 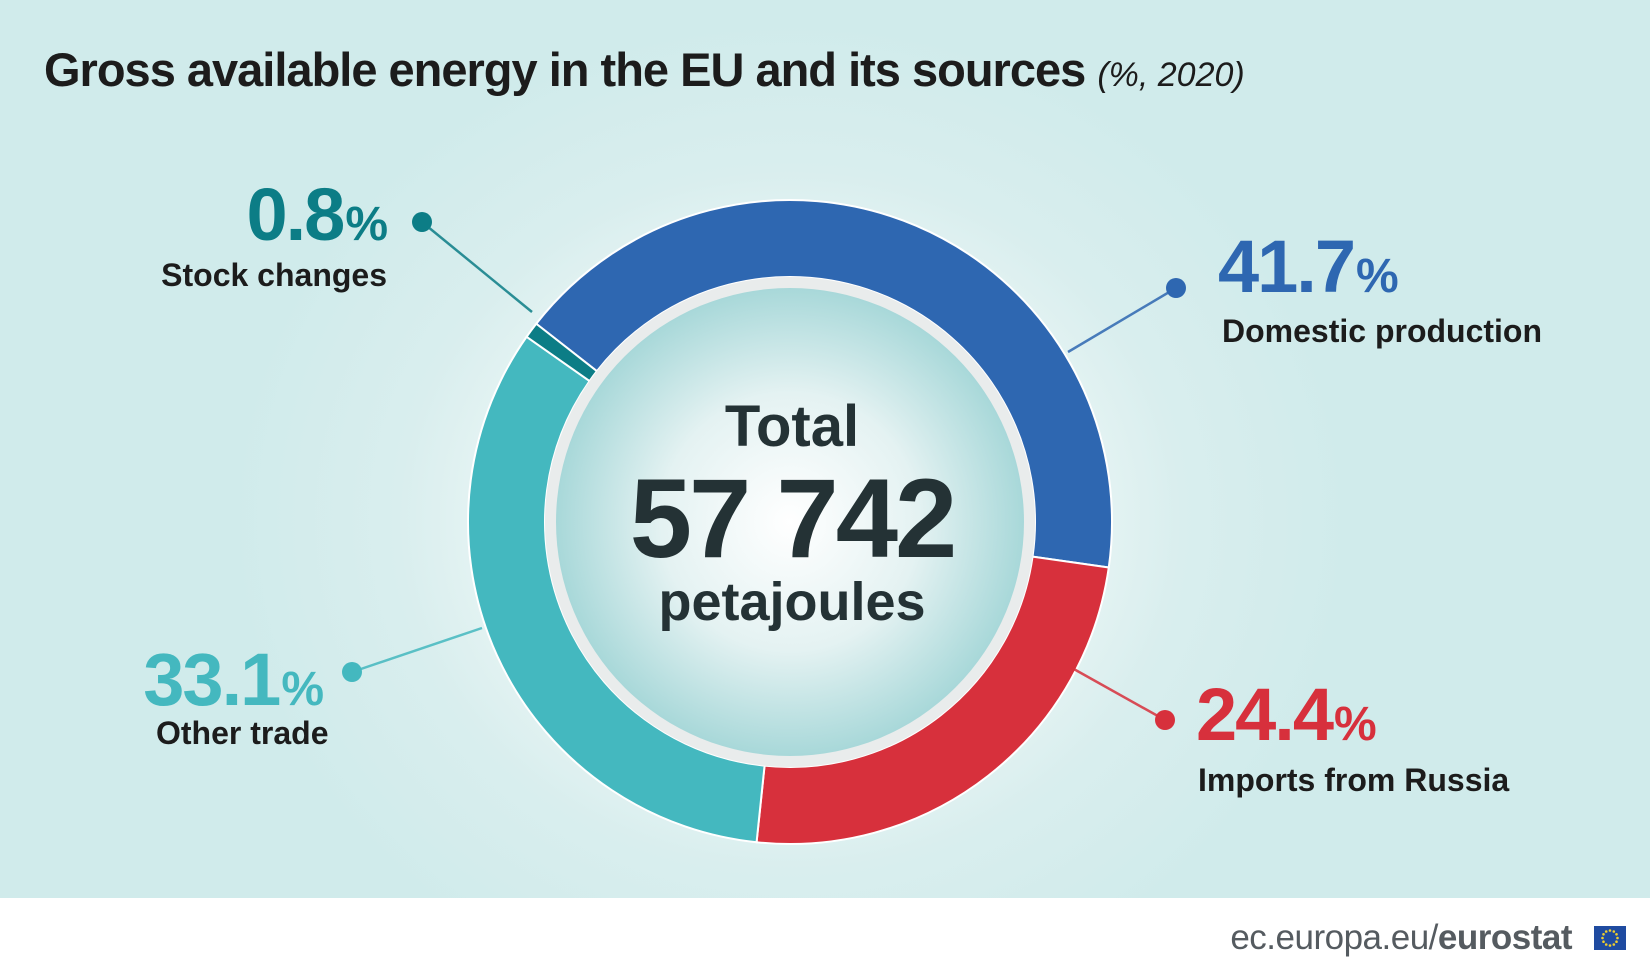 I want to click on category-label-other-trade: Other trade, so click(x=242, y=733).